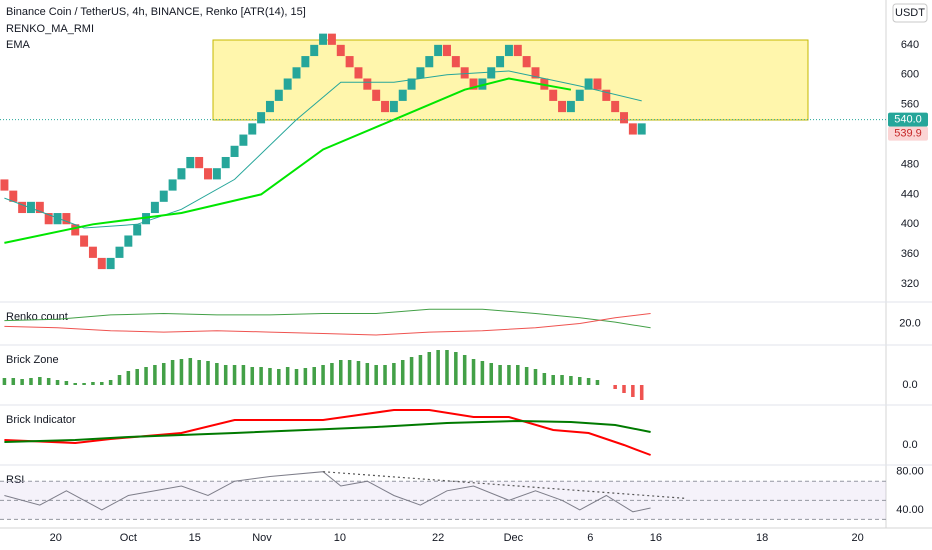 This screenshot has height=550, width=932. What do you see at coordinates (327, 431) in the screenshot?
I see `indicator-line` at bounding box center [327, 431].